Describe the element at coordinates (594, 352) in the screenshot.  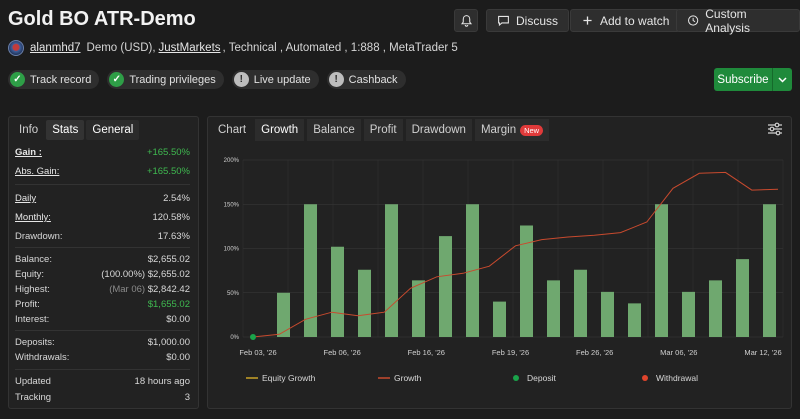
I see `x-tick-label: Feb 26, '26` at that location.